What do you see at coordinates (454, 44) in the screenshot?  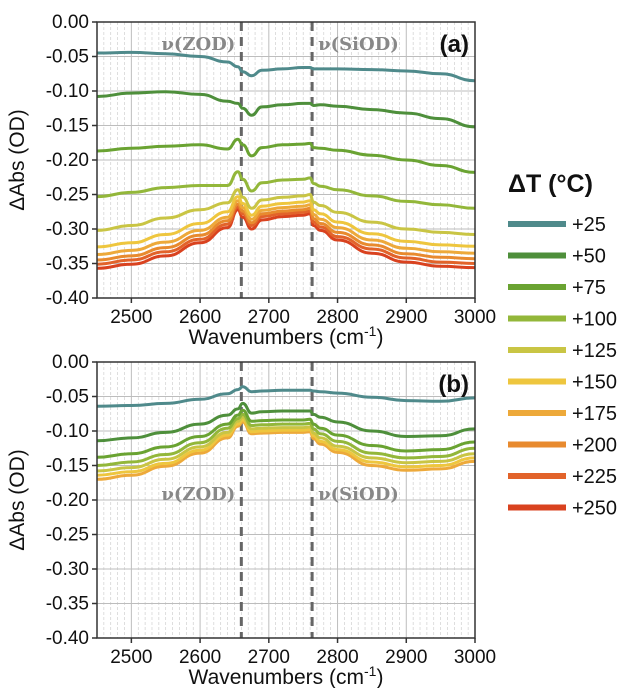 I see `panel-label: (a)` at bounding box center [454, 44].